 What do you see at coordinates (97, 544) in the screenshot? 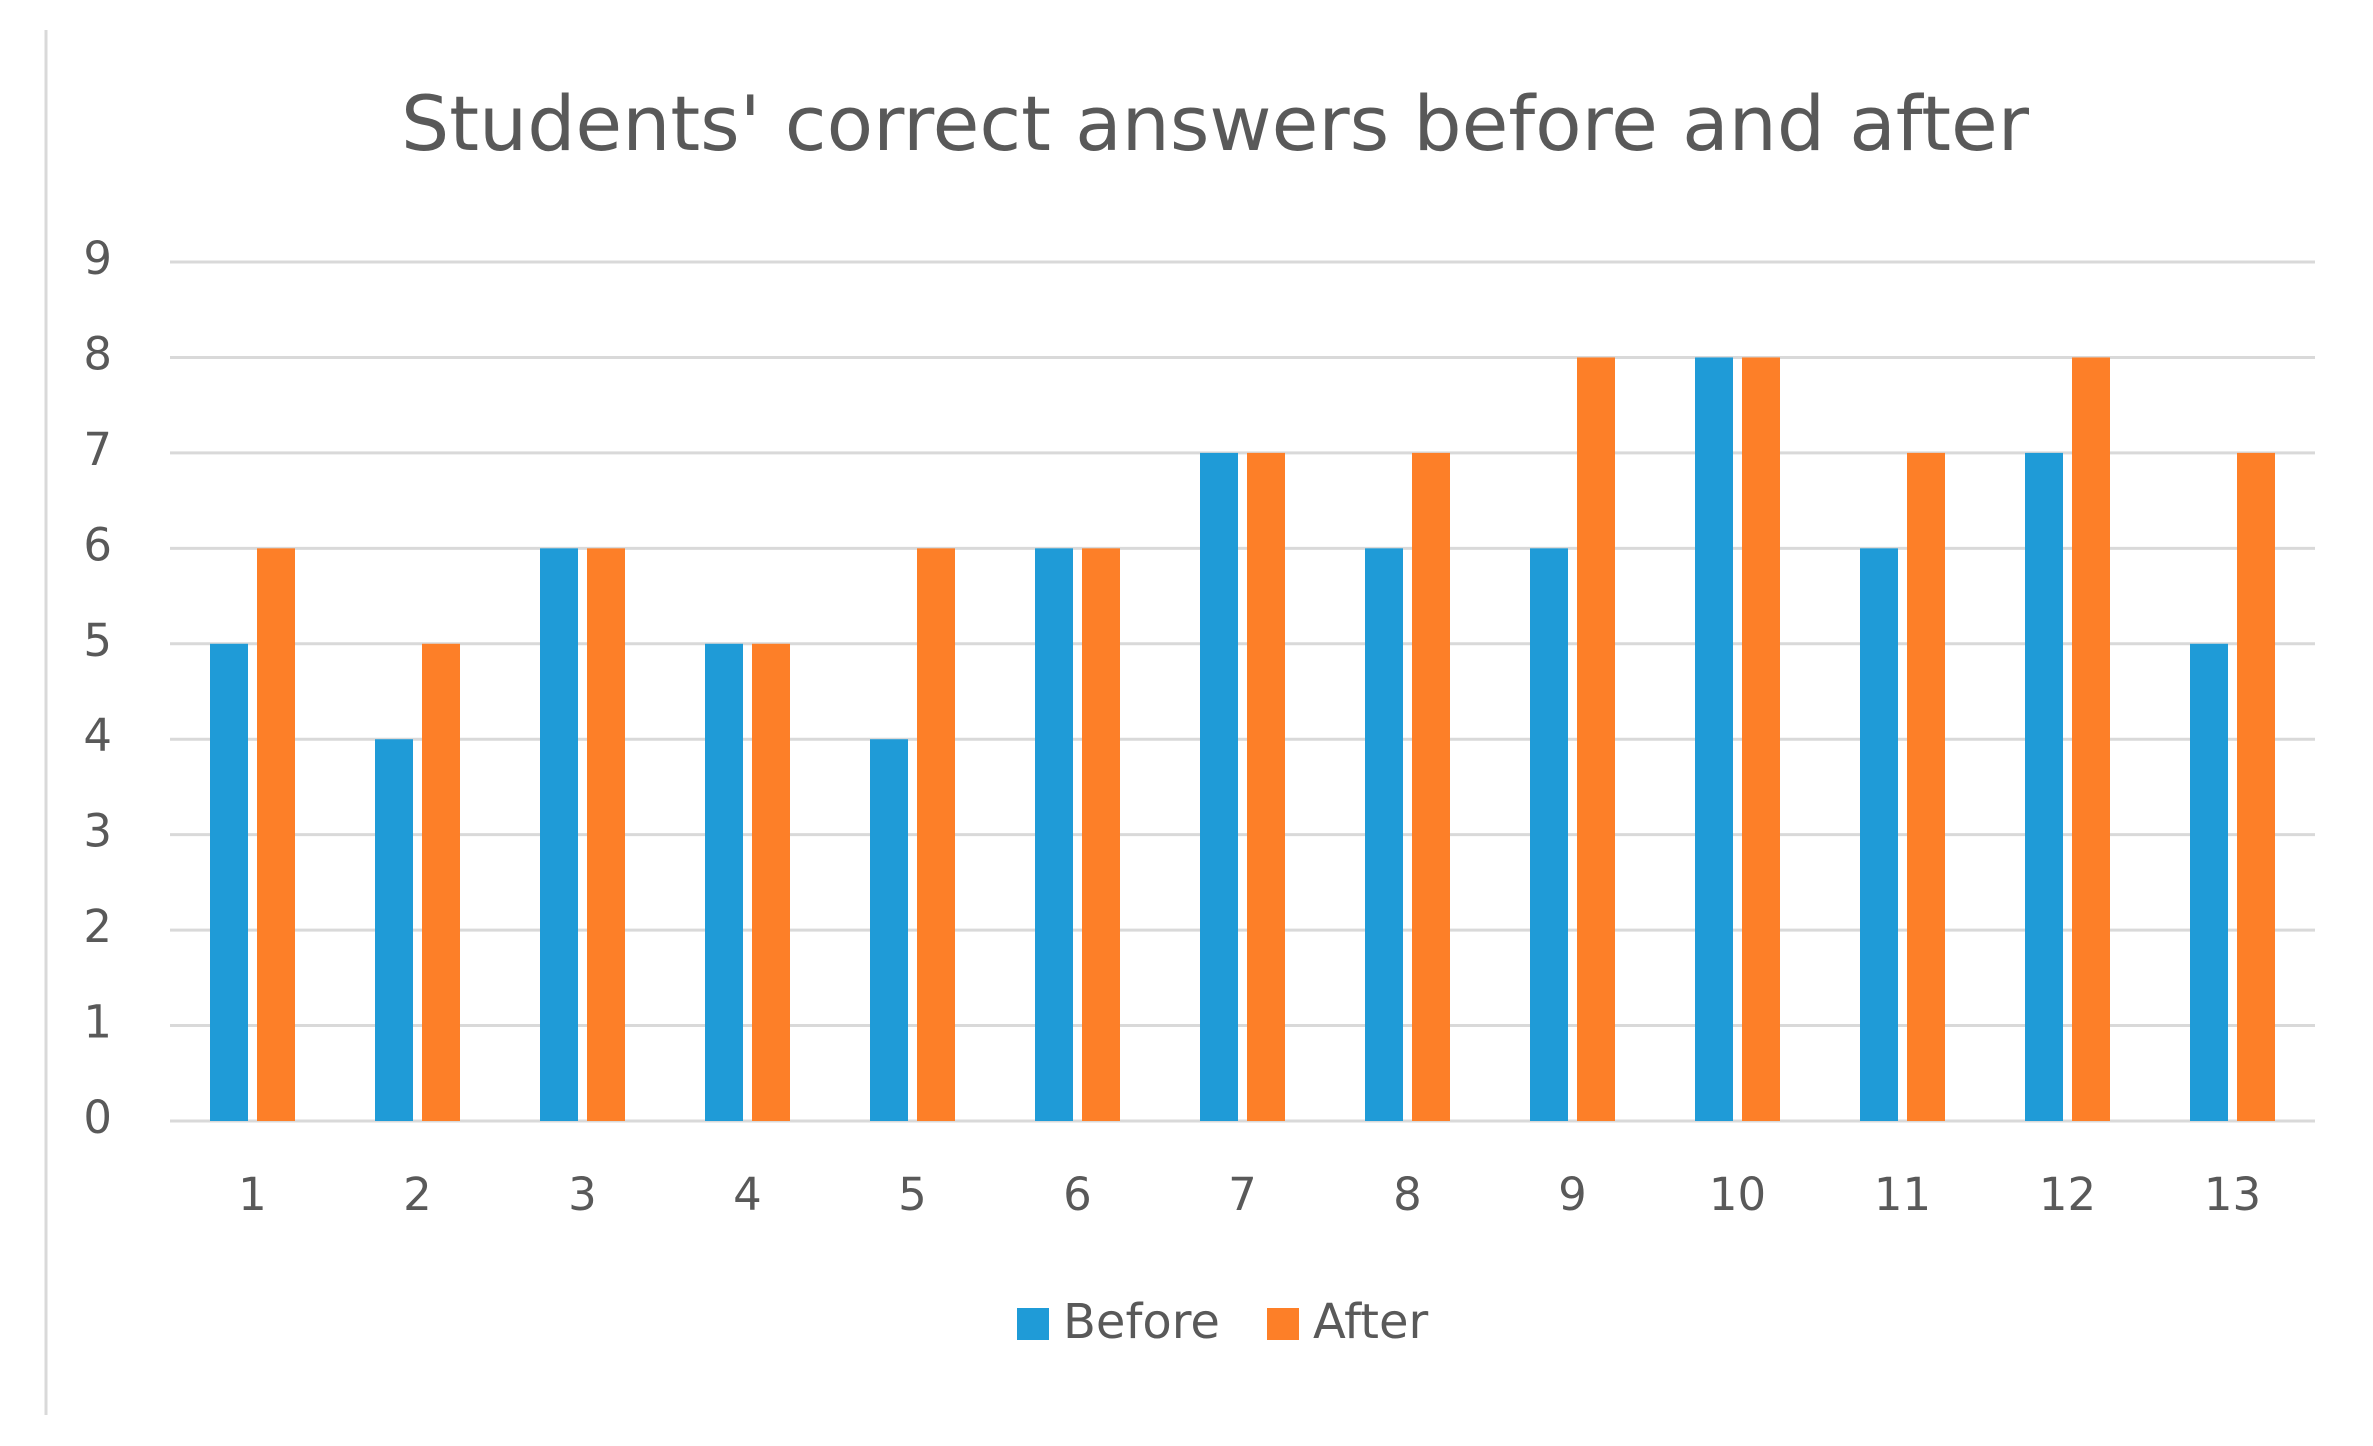
I see `y-tick-label: 6` at bounding box center [97, 544].